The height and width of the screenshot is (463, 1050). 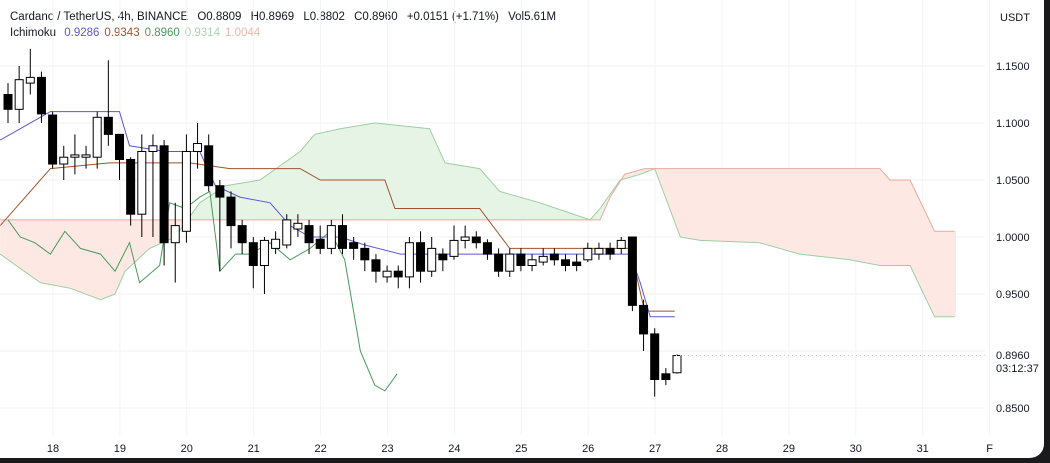 What do you see at coordinates (99, 17) in the screenshot?
I see `symbol-title: Cardano / TetherUS, 4h, BINANCE` at bounding box center [99, 17].